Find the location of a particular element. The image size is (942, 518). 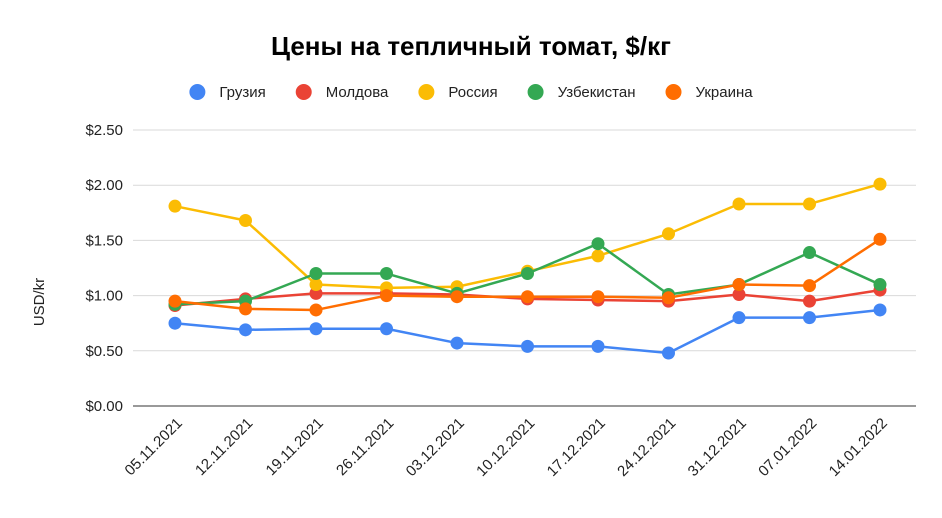

legend: Грузия Молдова Россия Узбекистан Украина is located at coordinates (471, 92).